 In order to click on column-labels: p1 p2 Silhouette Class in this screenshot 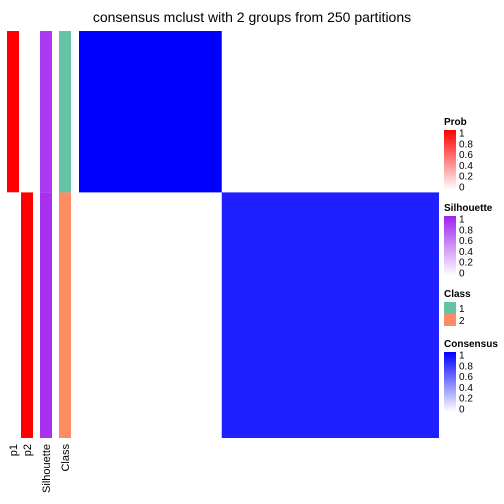, I will do `click(40, 468)`.